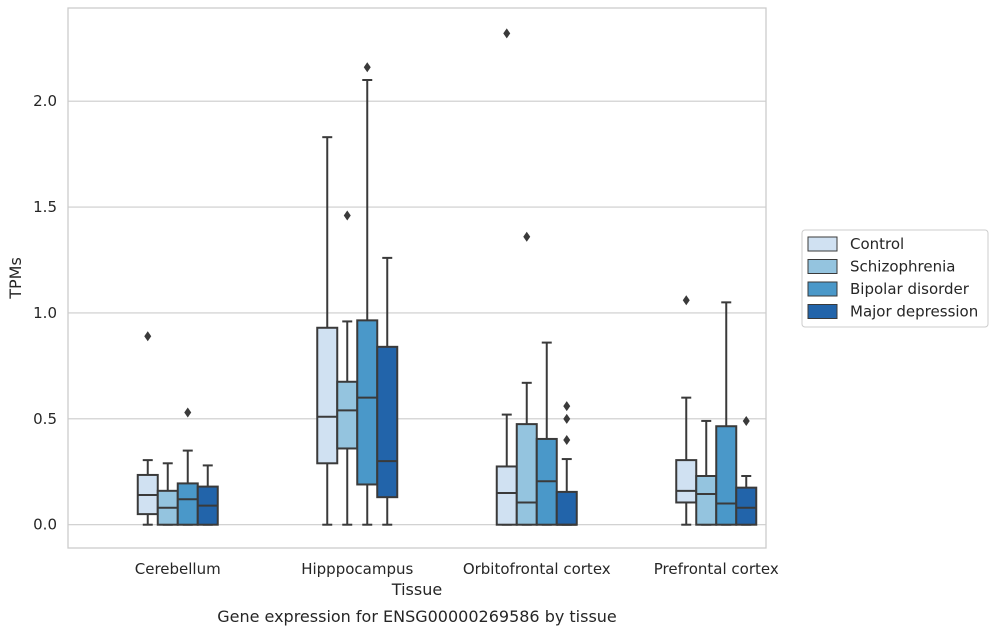 Image resolution: width=997 pixels, height=634 pixels. I want to click on y-tick-label: 1.0, so click(45, 313).